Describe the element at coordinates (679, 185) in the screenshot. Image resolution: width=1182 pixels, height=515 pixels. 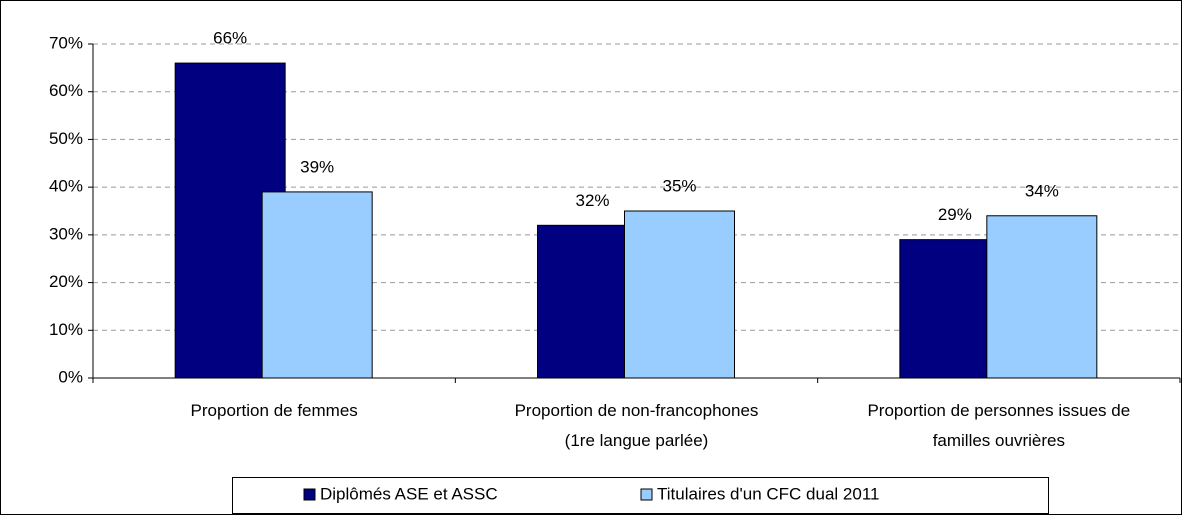
I see `data-label: 35%` at that location.